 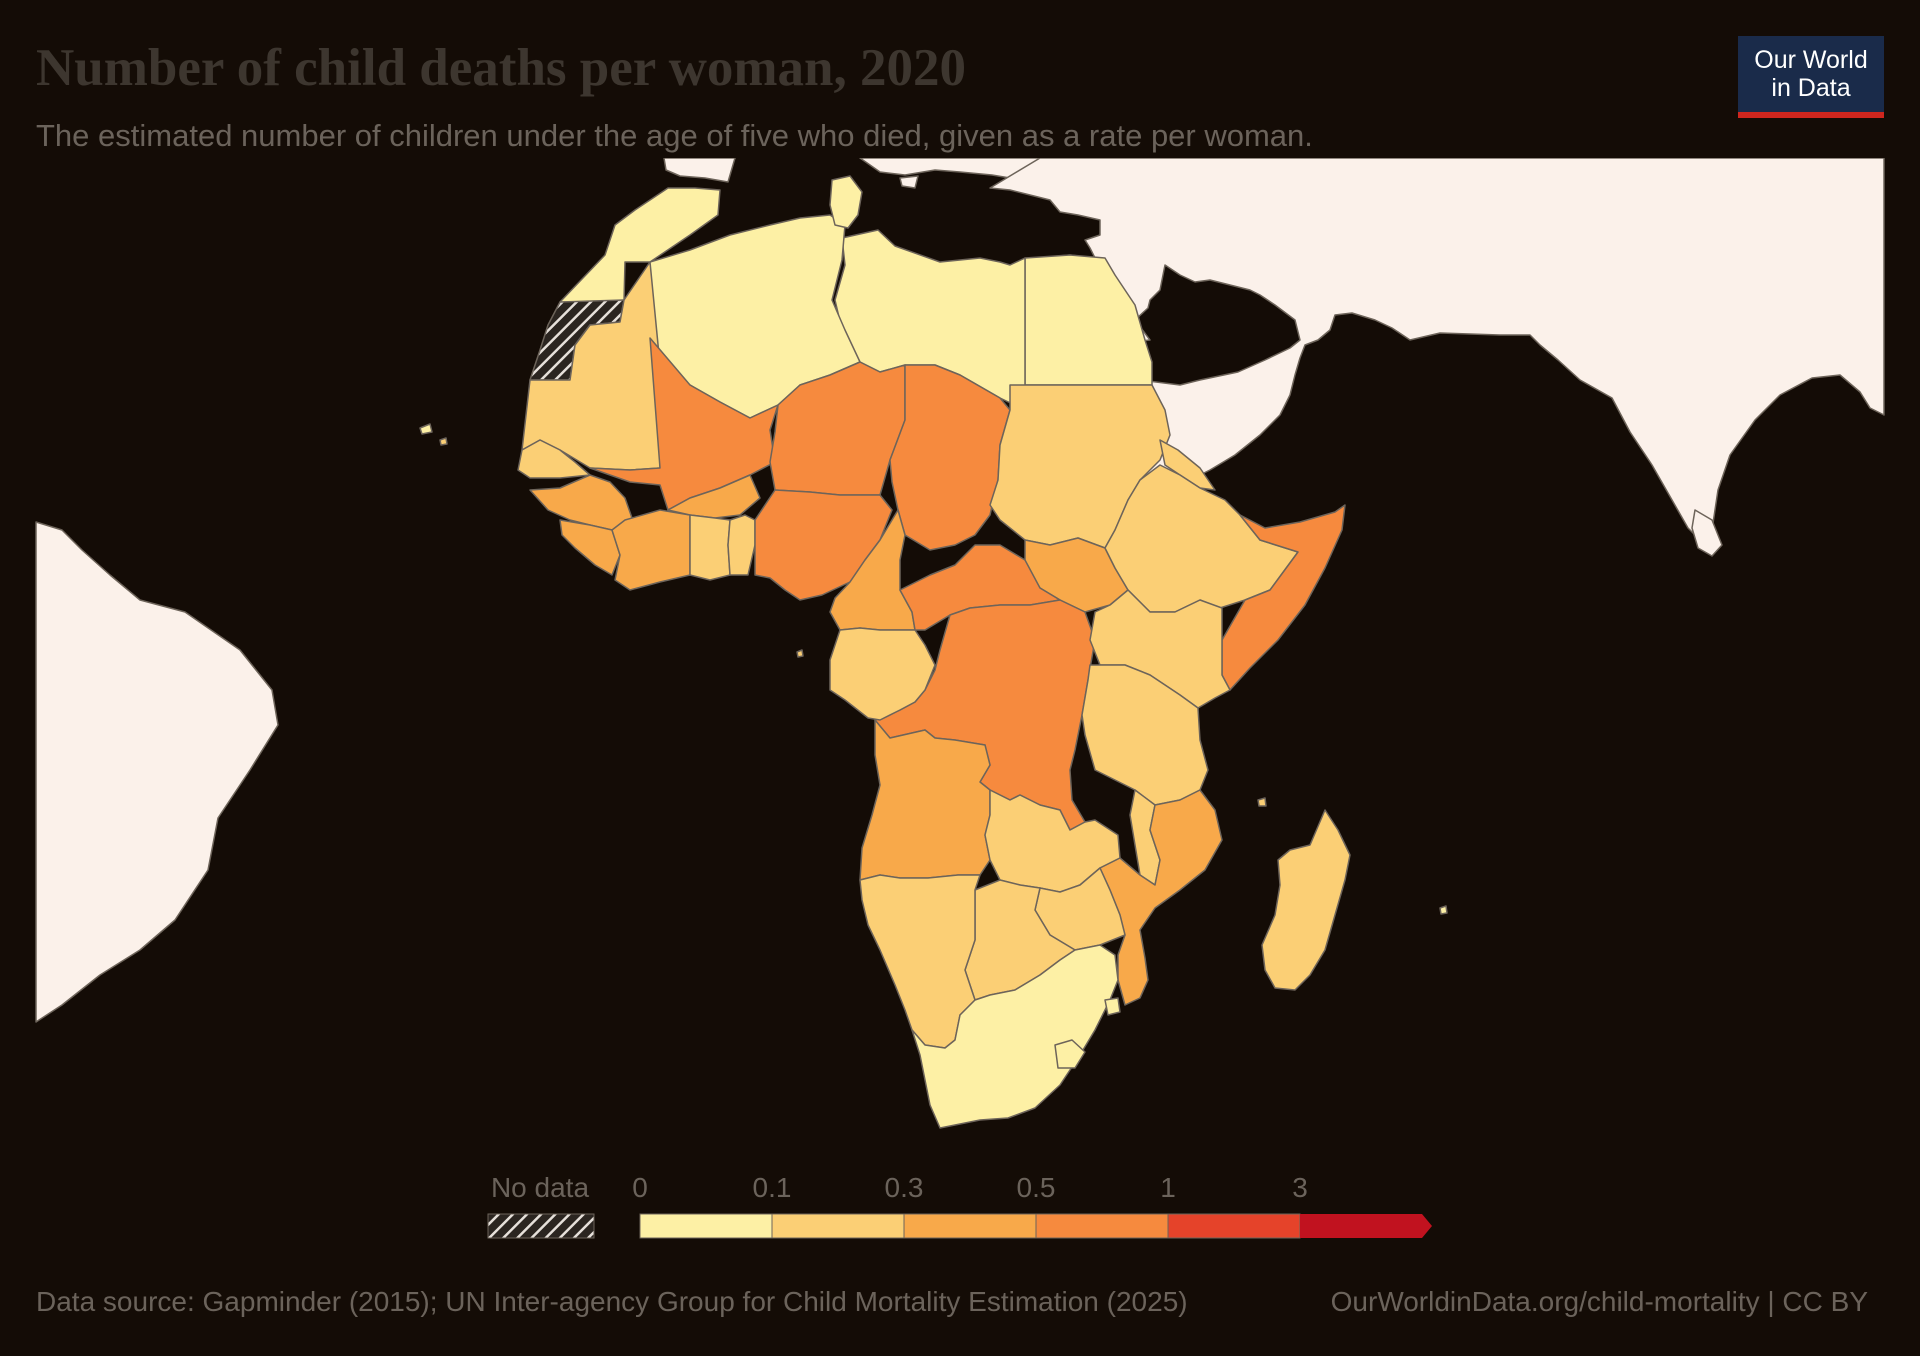 What do you see at coordinates (1300, 1187) in the screenshot?
I see `legend-tick-label: 3` at bounding box center [1300, 1187].